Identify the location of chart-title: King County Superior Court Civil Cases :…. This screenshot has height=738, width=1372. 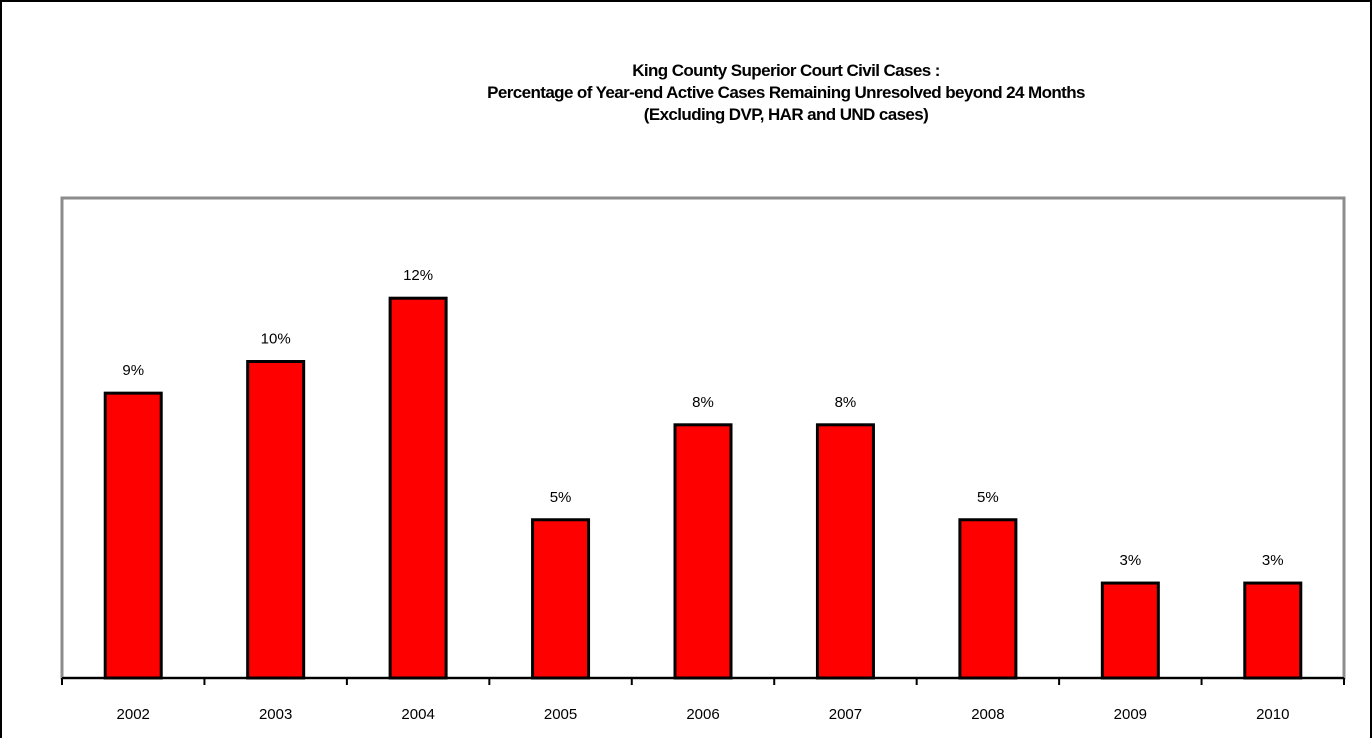
(786, 93).